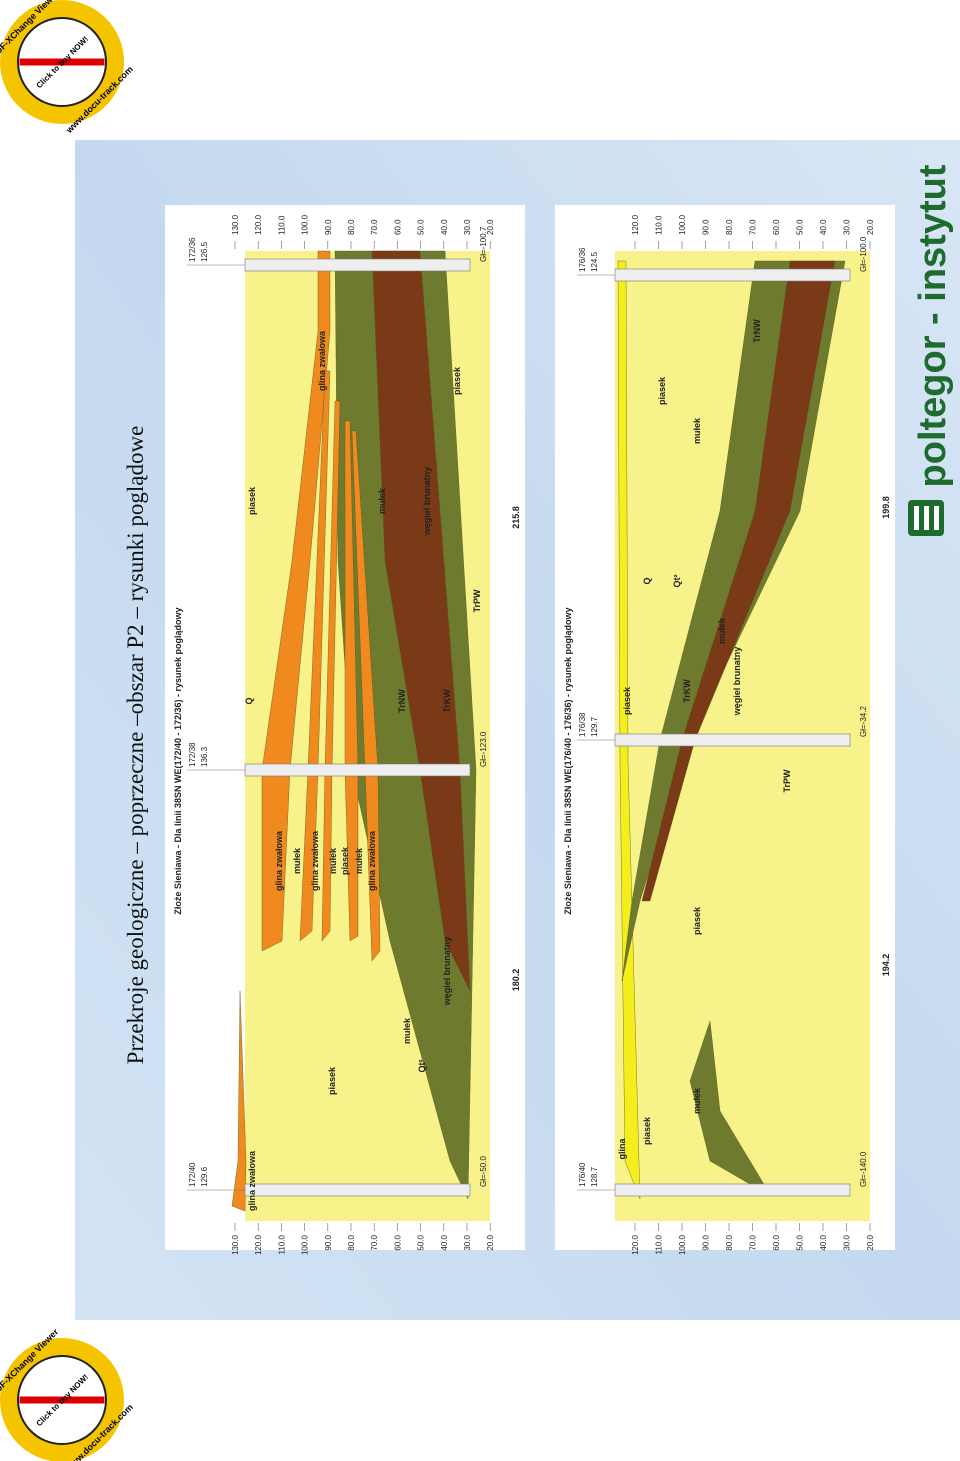 This screenshot has width=960, height=1461. What do you see at coordinates (582, 1174) in the screenshot?
I see `borehole-name: 176/40` at bounding box center [582, 1174].